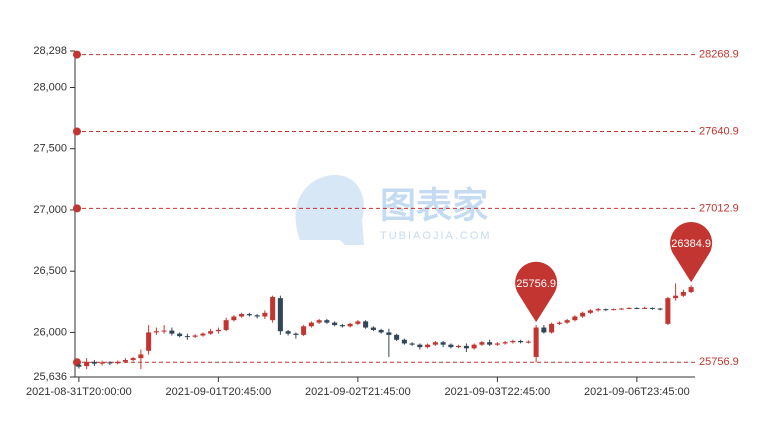 This screenshot has height=429, width=772. Describe the element at coordinates (497, 392) in the screenshot. I see `x-tick-label: 2021-09-03T22:45:00` at that location.